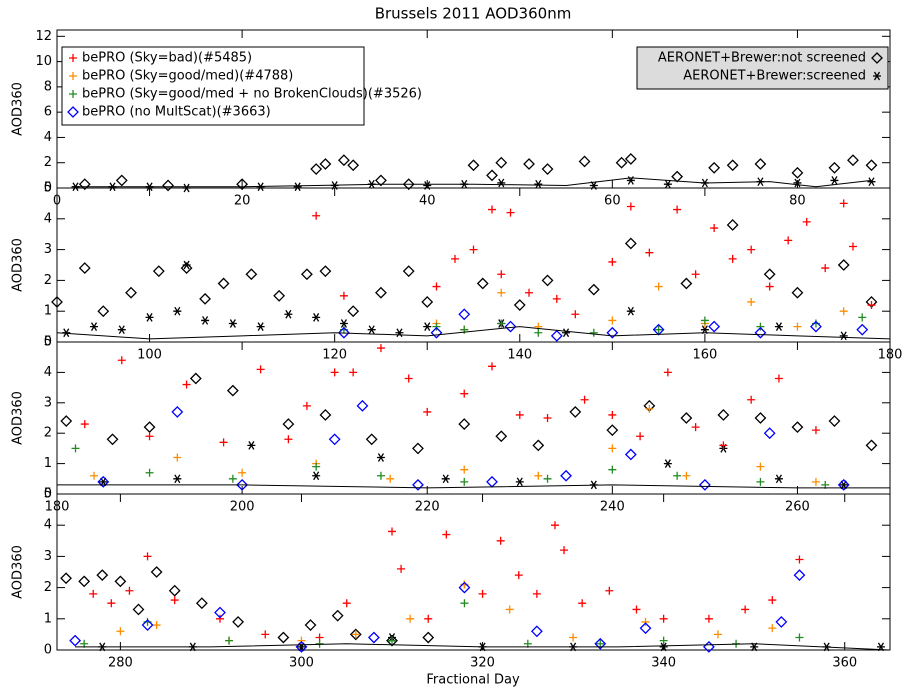  Describe the element at coordinates (176, 112) in the screenshot. I see `legend-label: bePRO (no MultScat)(#3663)` at that location.